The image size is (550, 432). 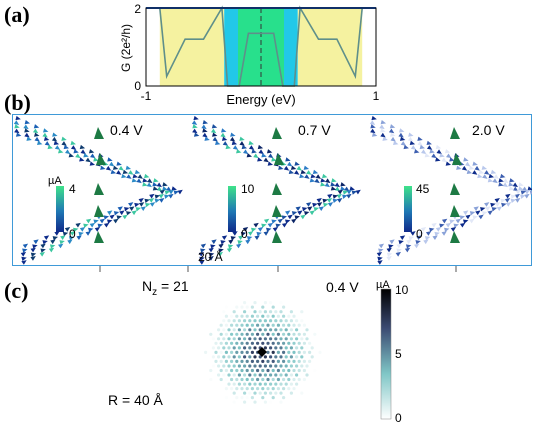 What do you see at coordinates (72, 189) in the screenshot?
I see `colorbar-1-max: 4` at bounding box center [72, 189].